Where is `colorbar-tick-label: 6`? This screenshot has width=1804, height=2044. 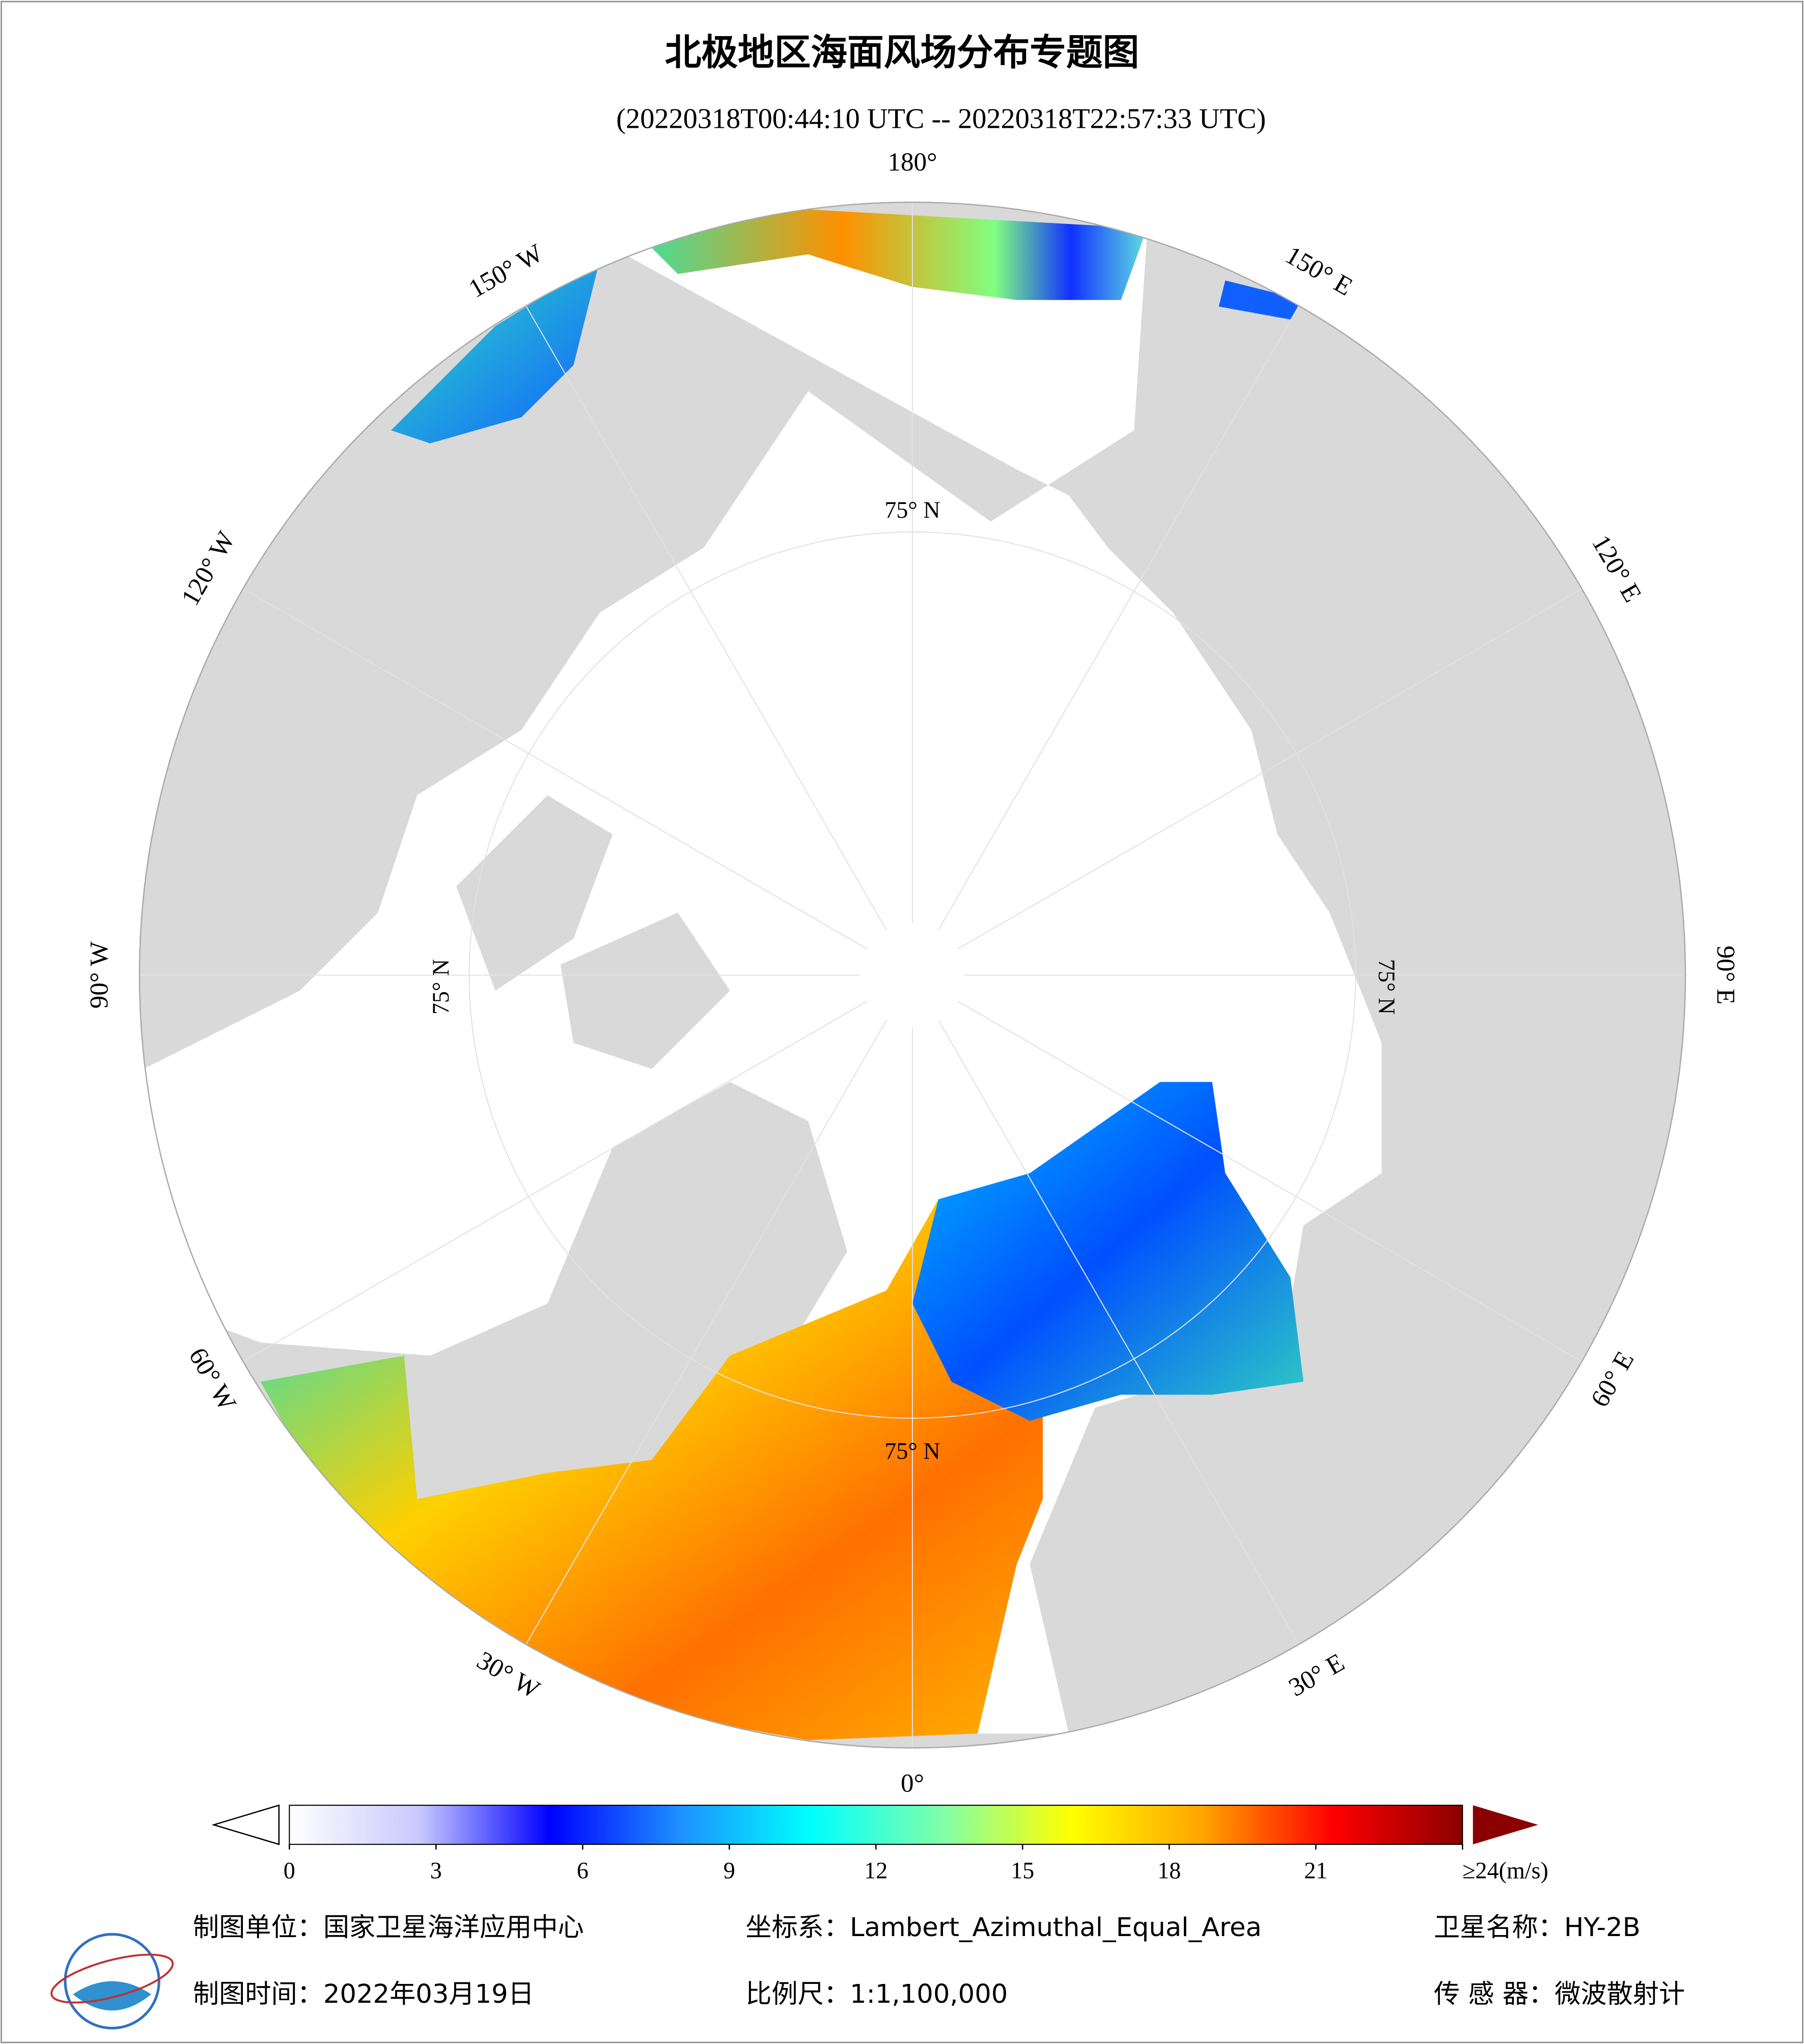 colorbar-tick-label: 6 is located at coordinates (583, 1871).